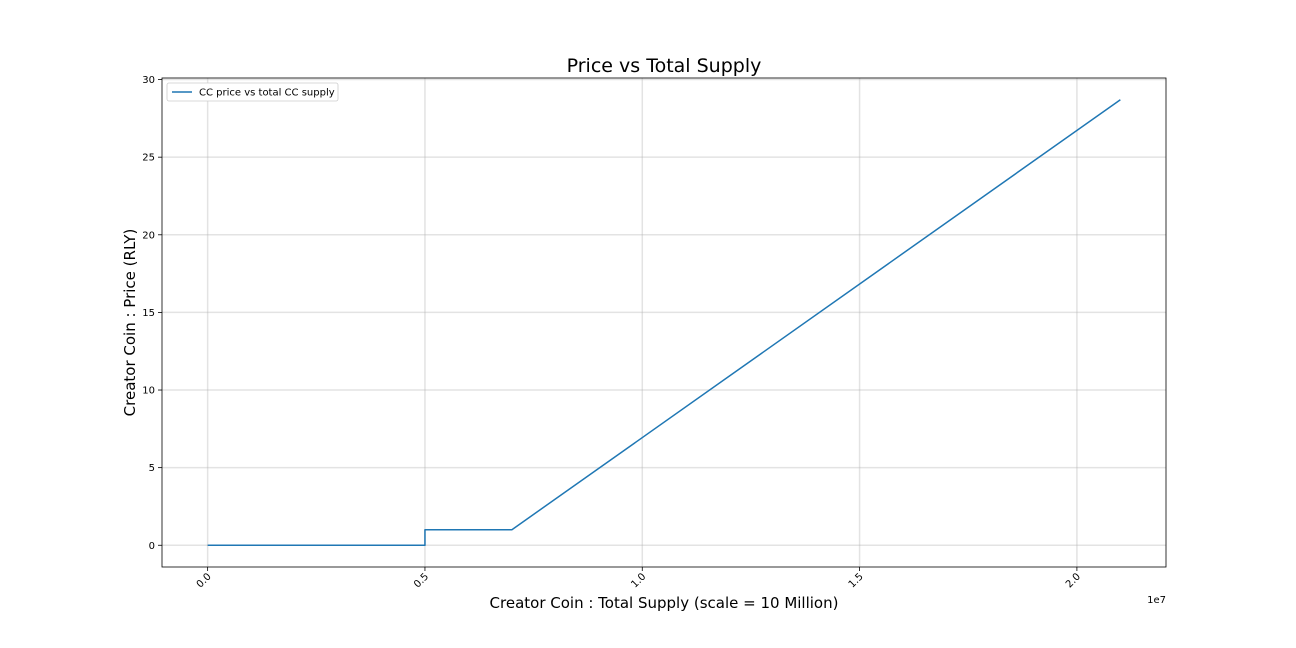  What do you see at coordinates (148, 158) in the screenshot?
I see `y-tick-label: 25` at bounding box center [148, 158].